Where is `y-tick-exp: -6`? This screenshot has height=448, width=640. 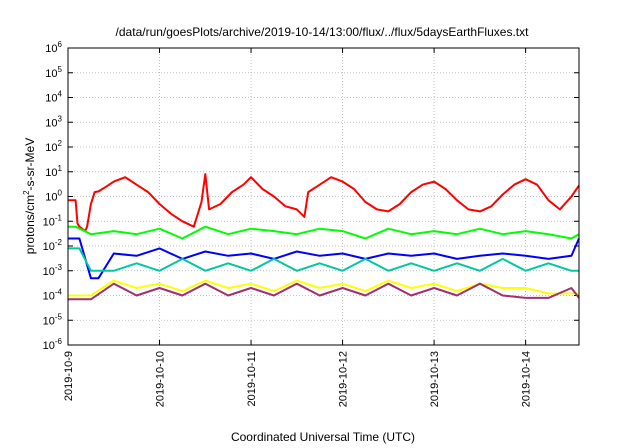
y-tick-exp: -6 is located at coordinates (59, 341).